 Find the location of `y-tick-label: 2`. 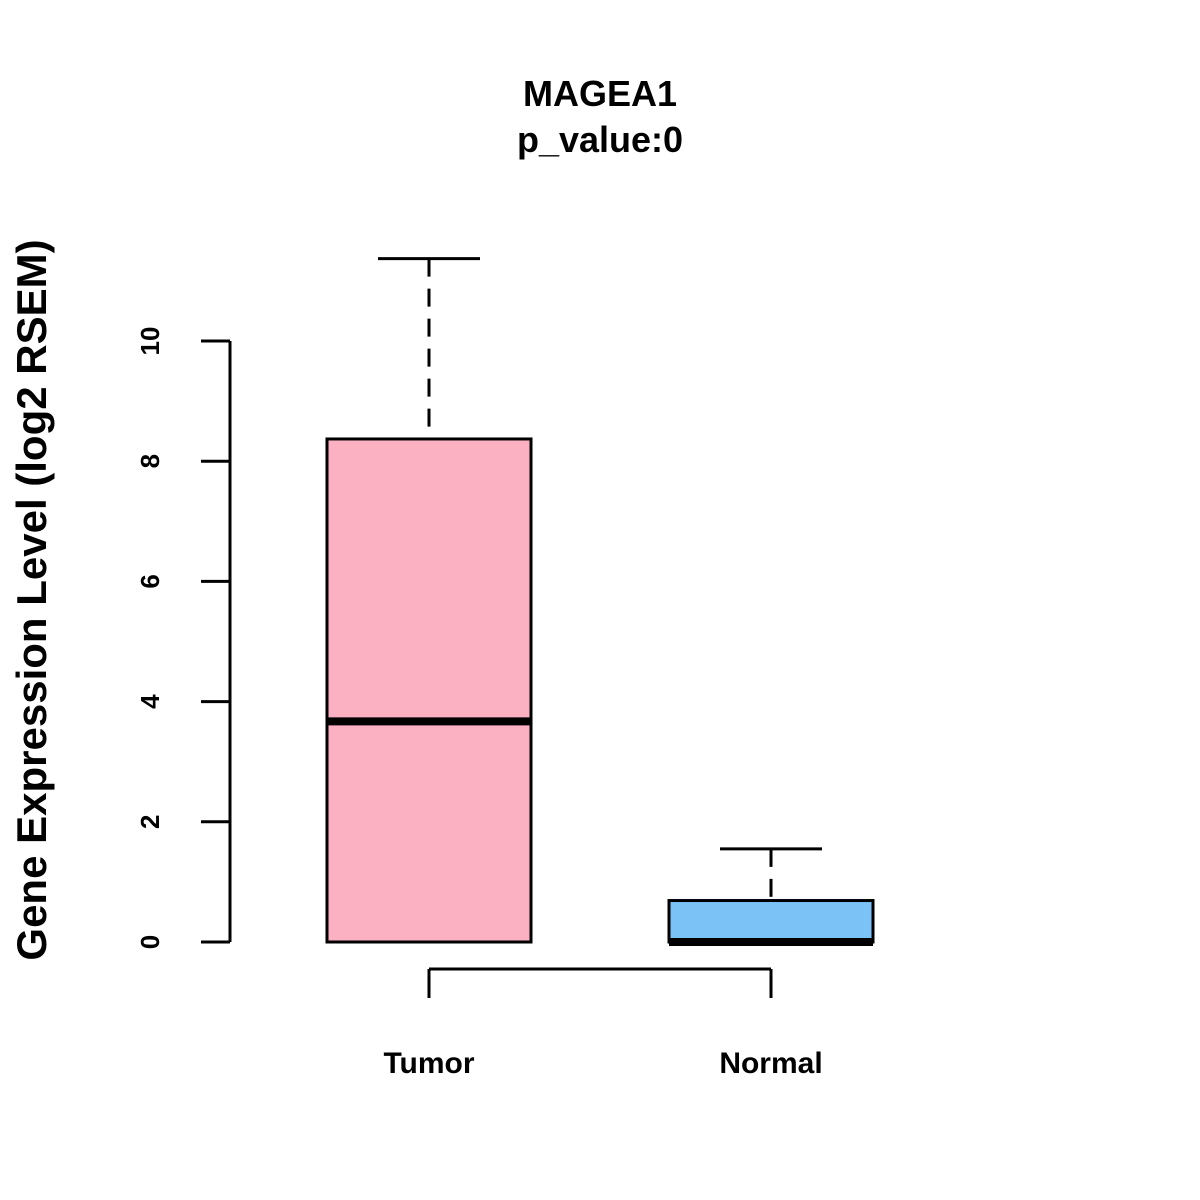

y-tick-label: 2 is located at coordinates (150, 822).